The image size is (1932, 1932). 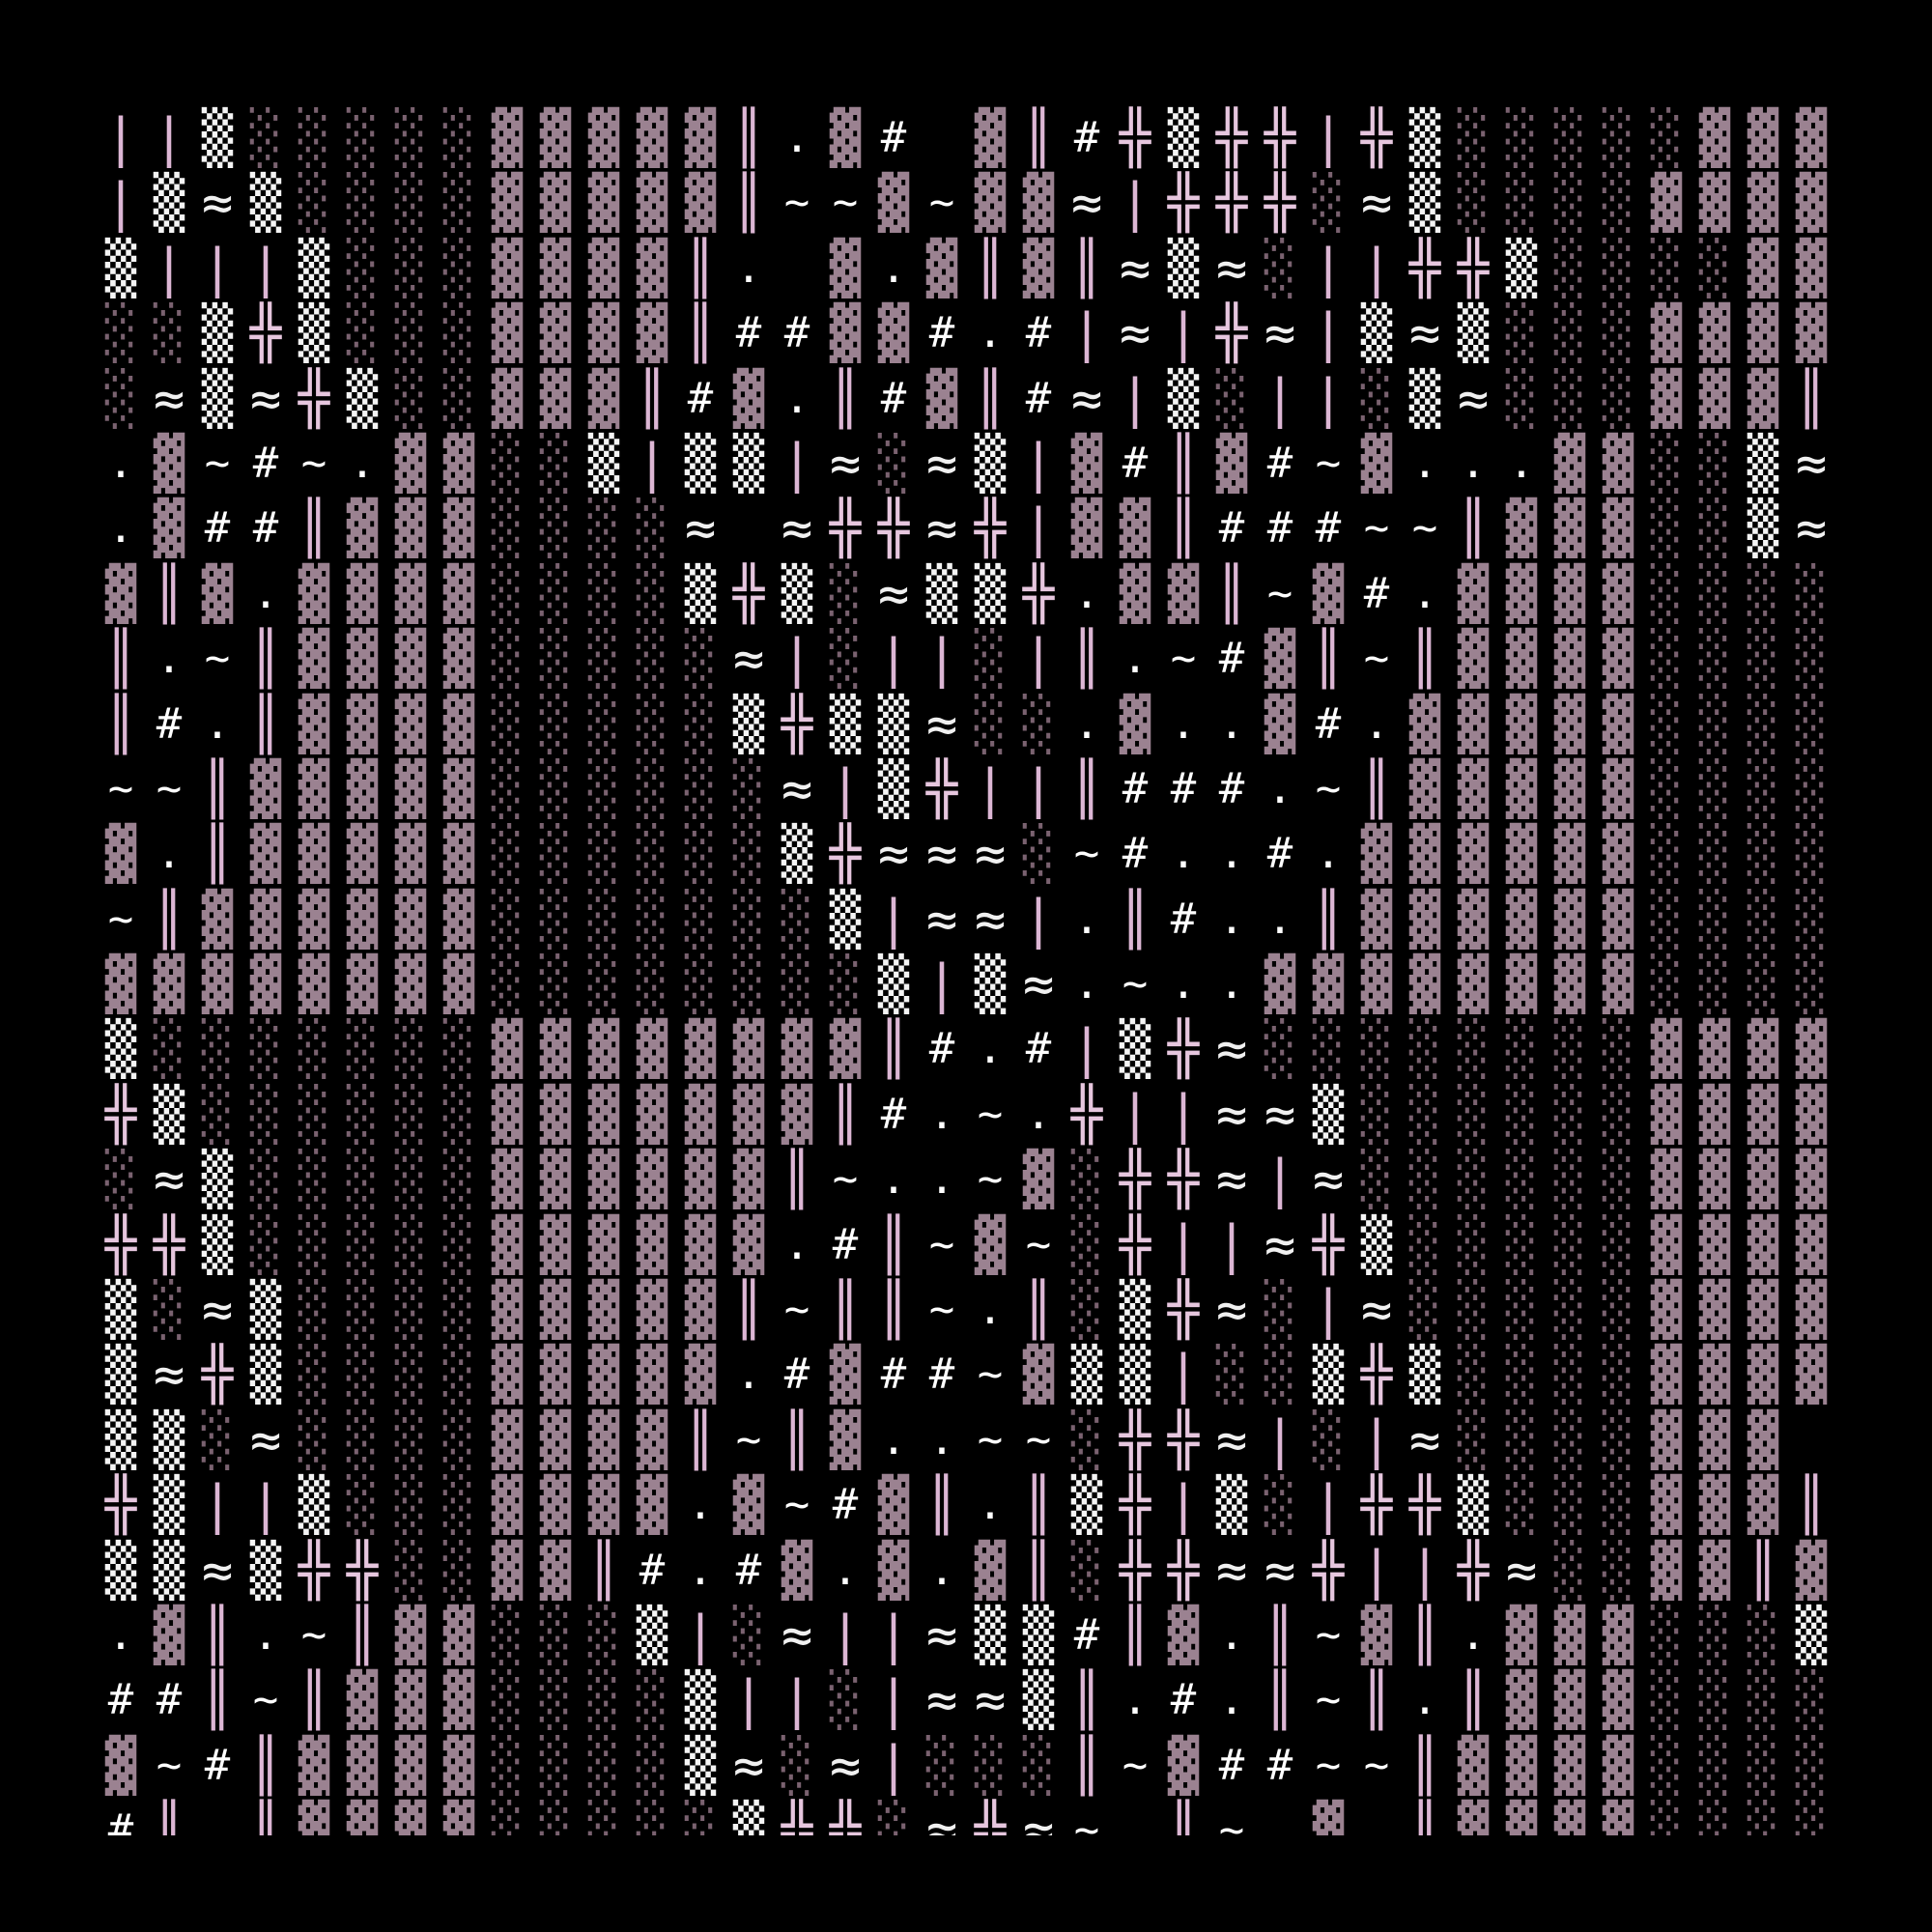 What do you see at coordinates (966, 724) in the screenshot?
I see `art-row: ║ #. ║ ▓ ▓ ▓ ▓ ░ ░ ░ ░ ░ ▒ ╬ ▒ ▒ ≈ ░ ░. ▓.. ▓ #. ▓ ▓ ▓ ▓ ▓ ░ ░ ░ ░` at bounding box center [966, 724].